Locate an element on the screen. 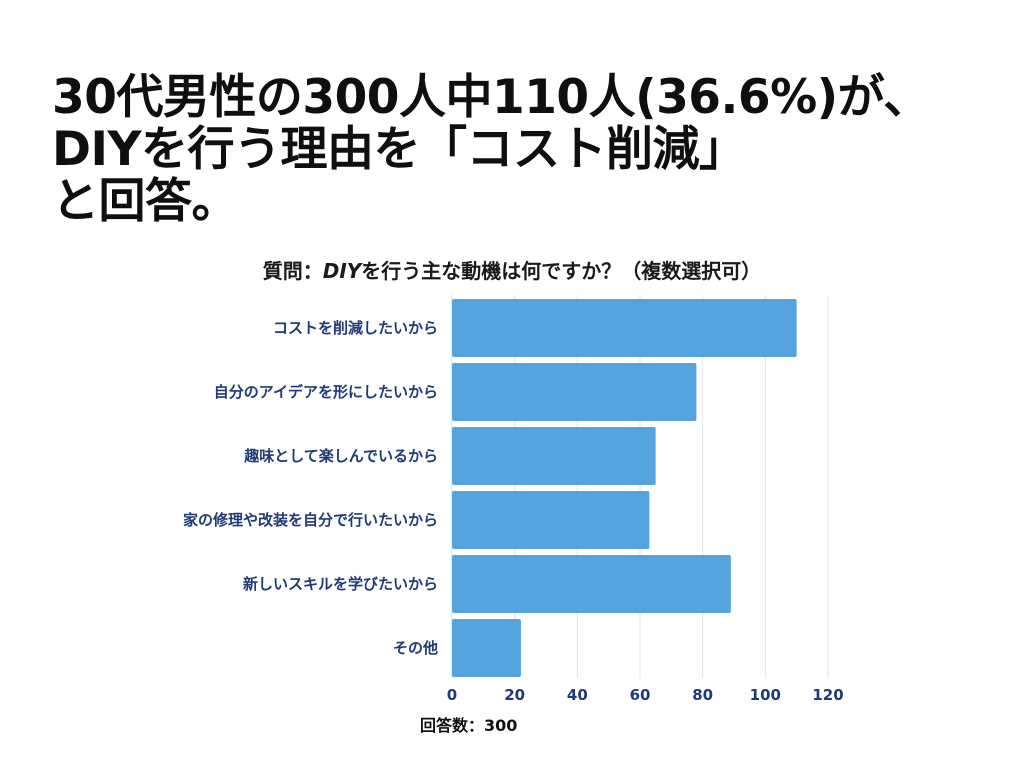  headline-line-2: DIYを行う理由を「コスト削減」 is located at coordinates (399, 149).